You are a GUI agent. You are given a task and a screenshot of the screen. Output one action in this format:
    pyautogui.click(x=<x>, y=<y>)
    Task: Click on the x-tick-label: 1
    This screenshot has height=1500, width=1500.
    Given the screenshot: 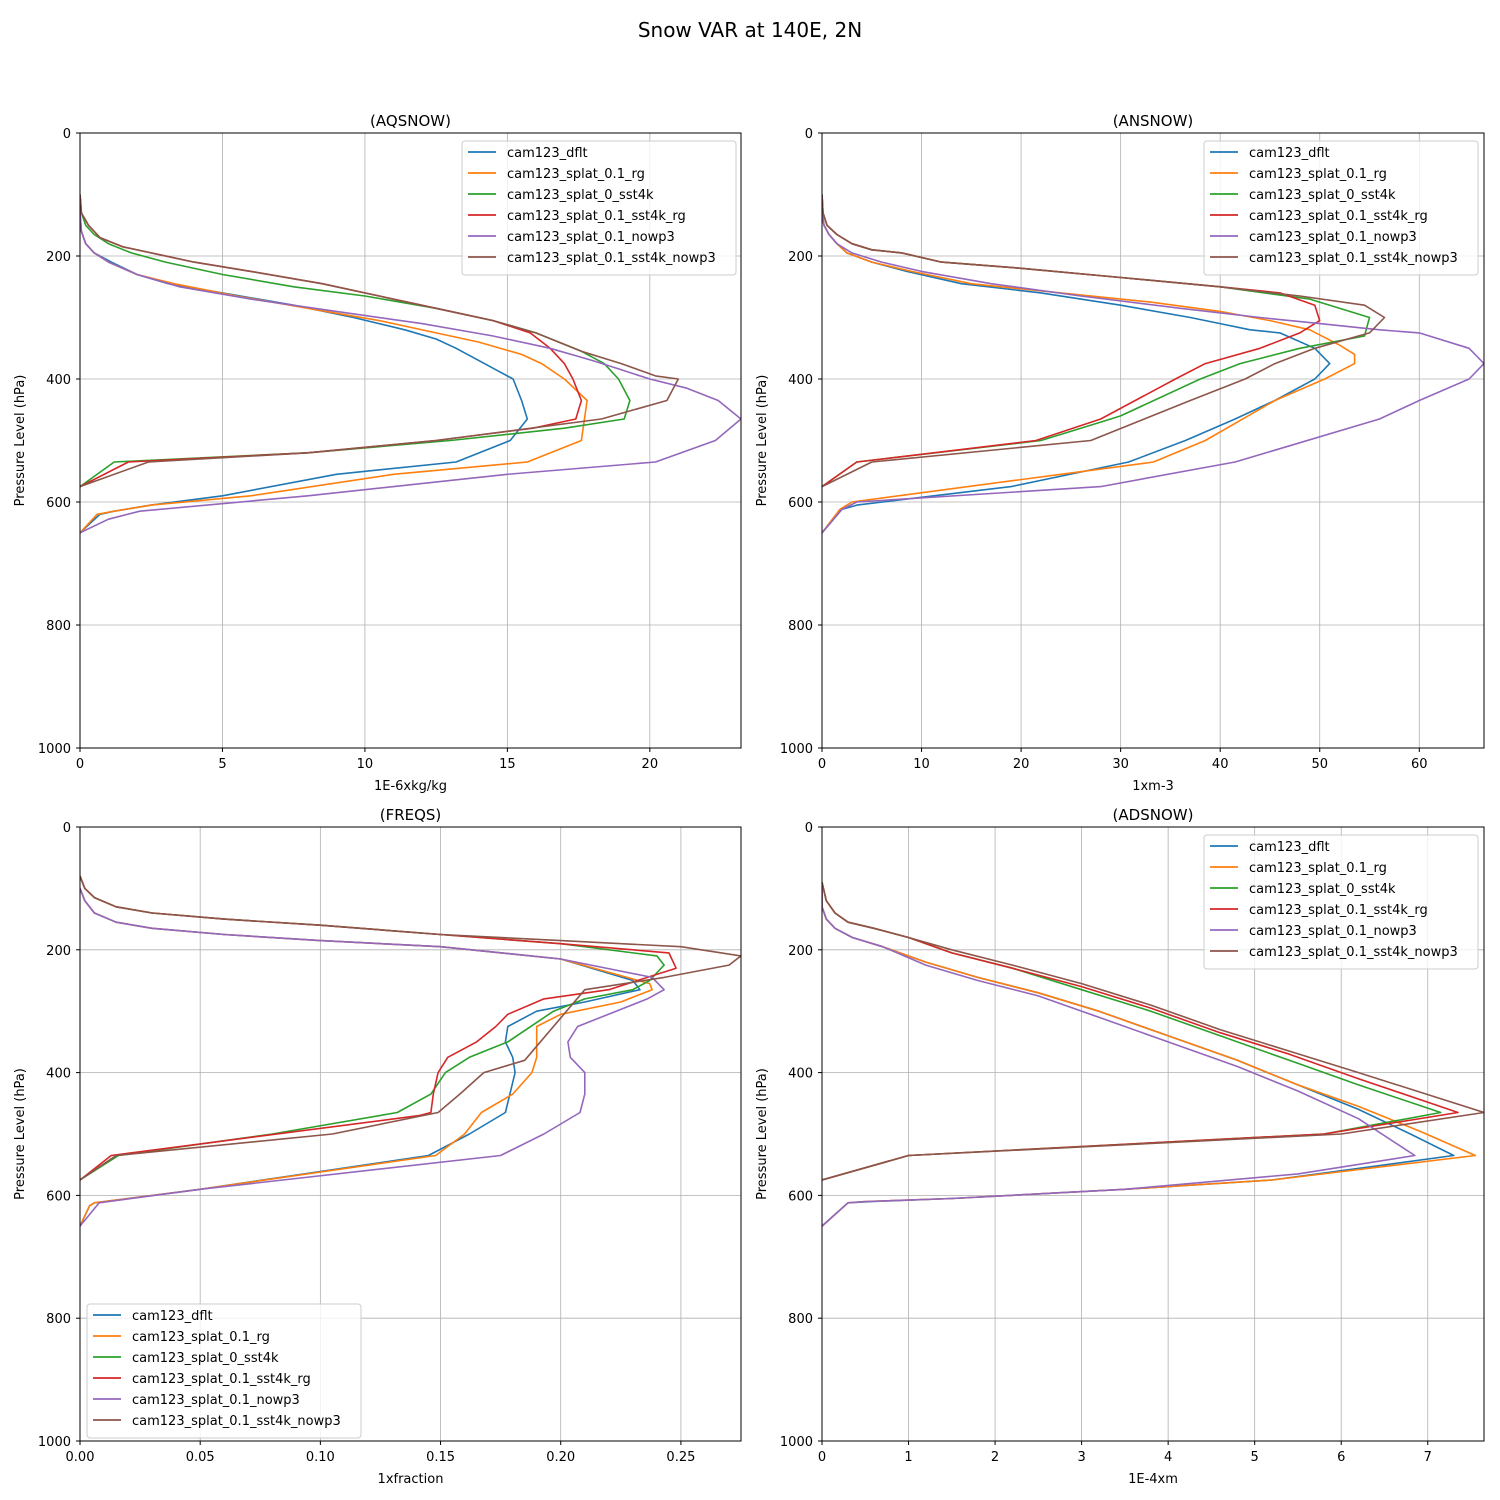 What is the action you would take?
    pyautogui.click(x=908, y=1457)
    